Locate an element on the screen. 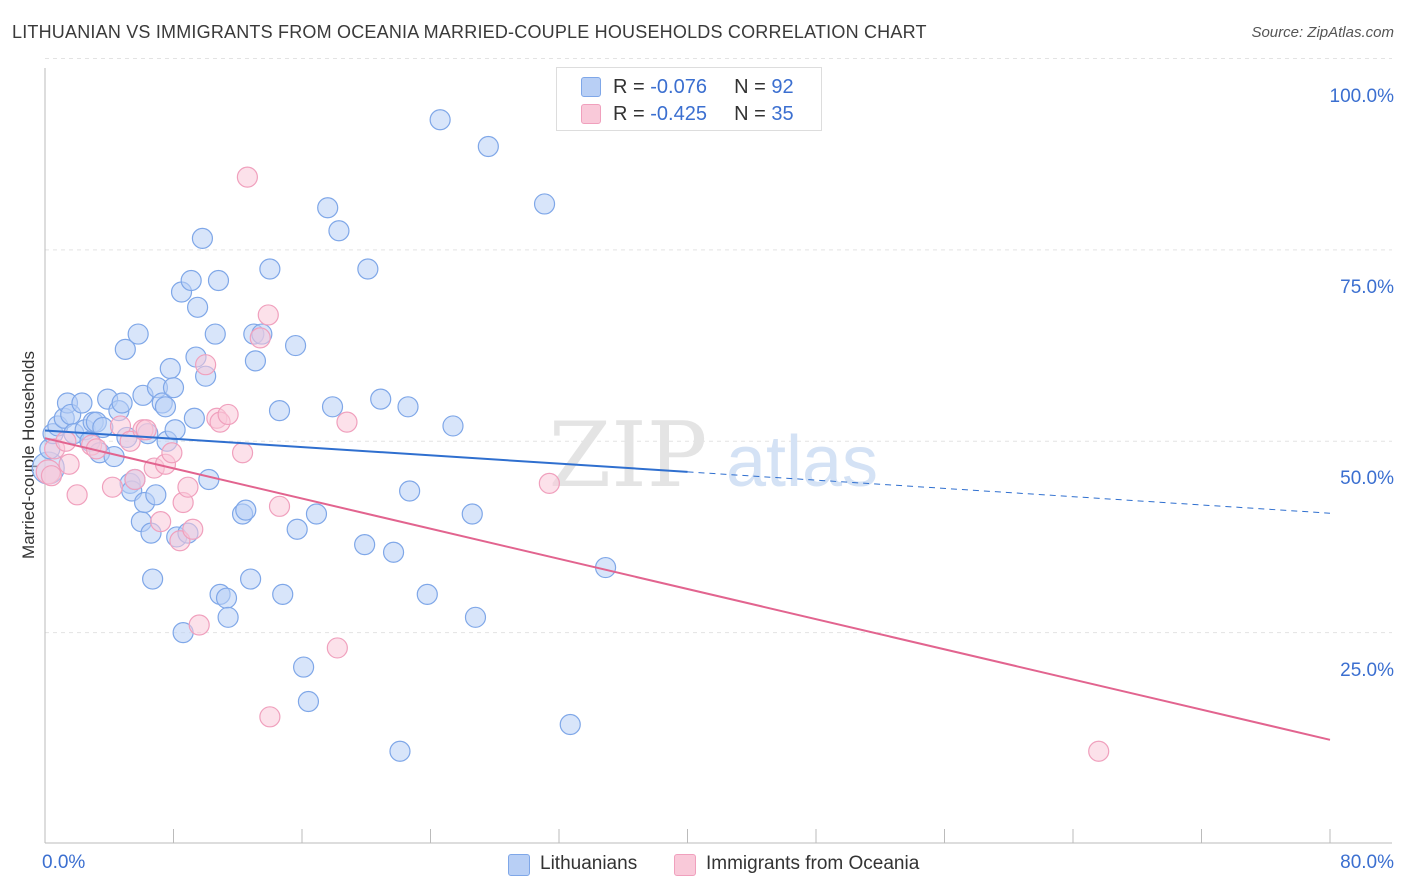 The image size is (1406, 892). n-value: 35 is located at coordinates (782, 114).